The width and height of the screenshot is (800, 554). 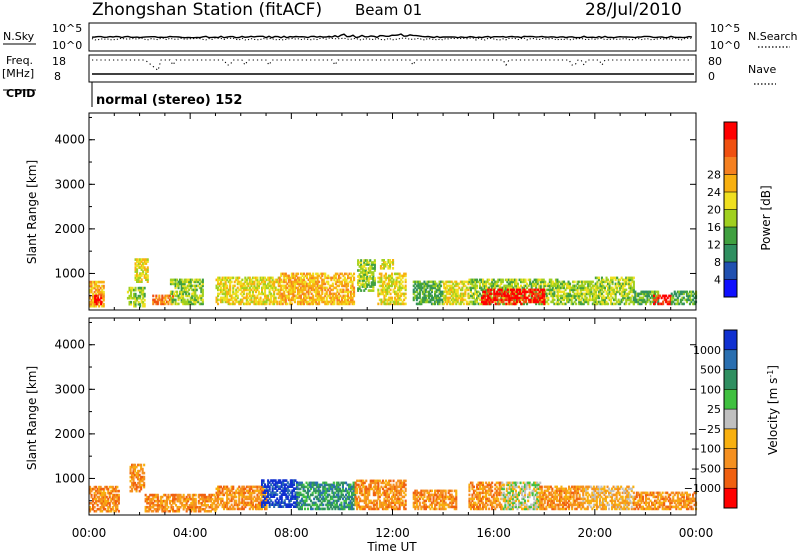 I want to click on freq-tick-top: 18, so click(x=59, y=61).